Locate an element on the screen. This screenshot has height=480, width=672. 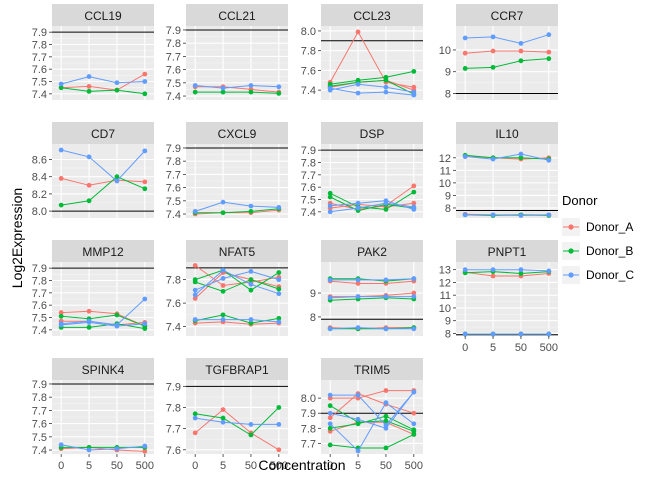
panel-title: PNPT1 is located at coordinates (507, 252).